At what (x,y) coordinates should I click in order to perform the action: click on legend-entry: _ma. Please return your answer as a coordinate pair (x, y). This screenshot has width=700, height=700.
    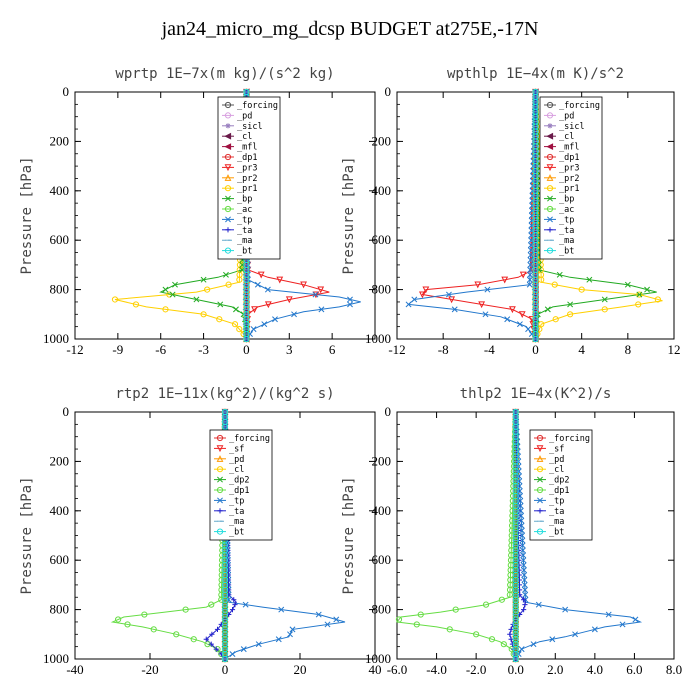
    Looking at the image, I should click on (556, 522).